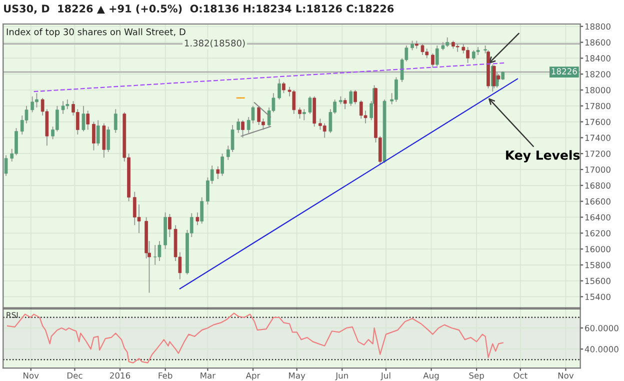 The image size is (624, 381). What do you see at coordinates (597, 217) in the screenshot?
I see `y-tick-label: 16400` at bounding box center [597, 217].